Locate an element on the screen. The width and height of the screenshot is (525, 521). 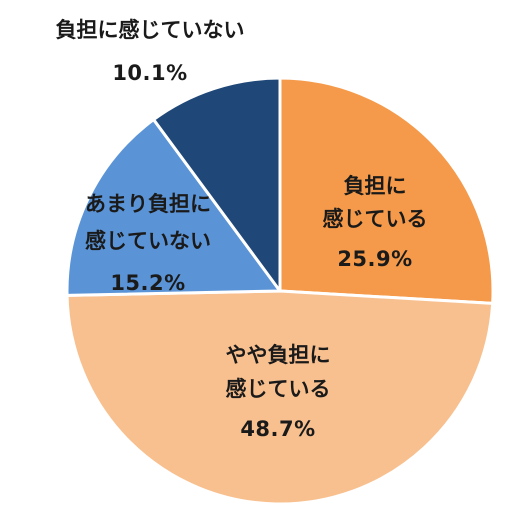
slice-label-line: あまり負担に is located at coordinates (148, 204).